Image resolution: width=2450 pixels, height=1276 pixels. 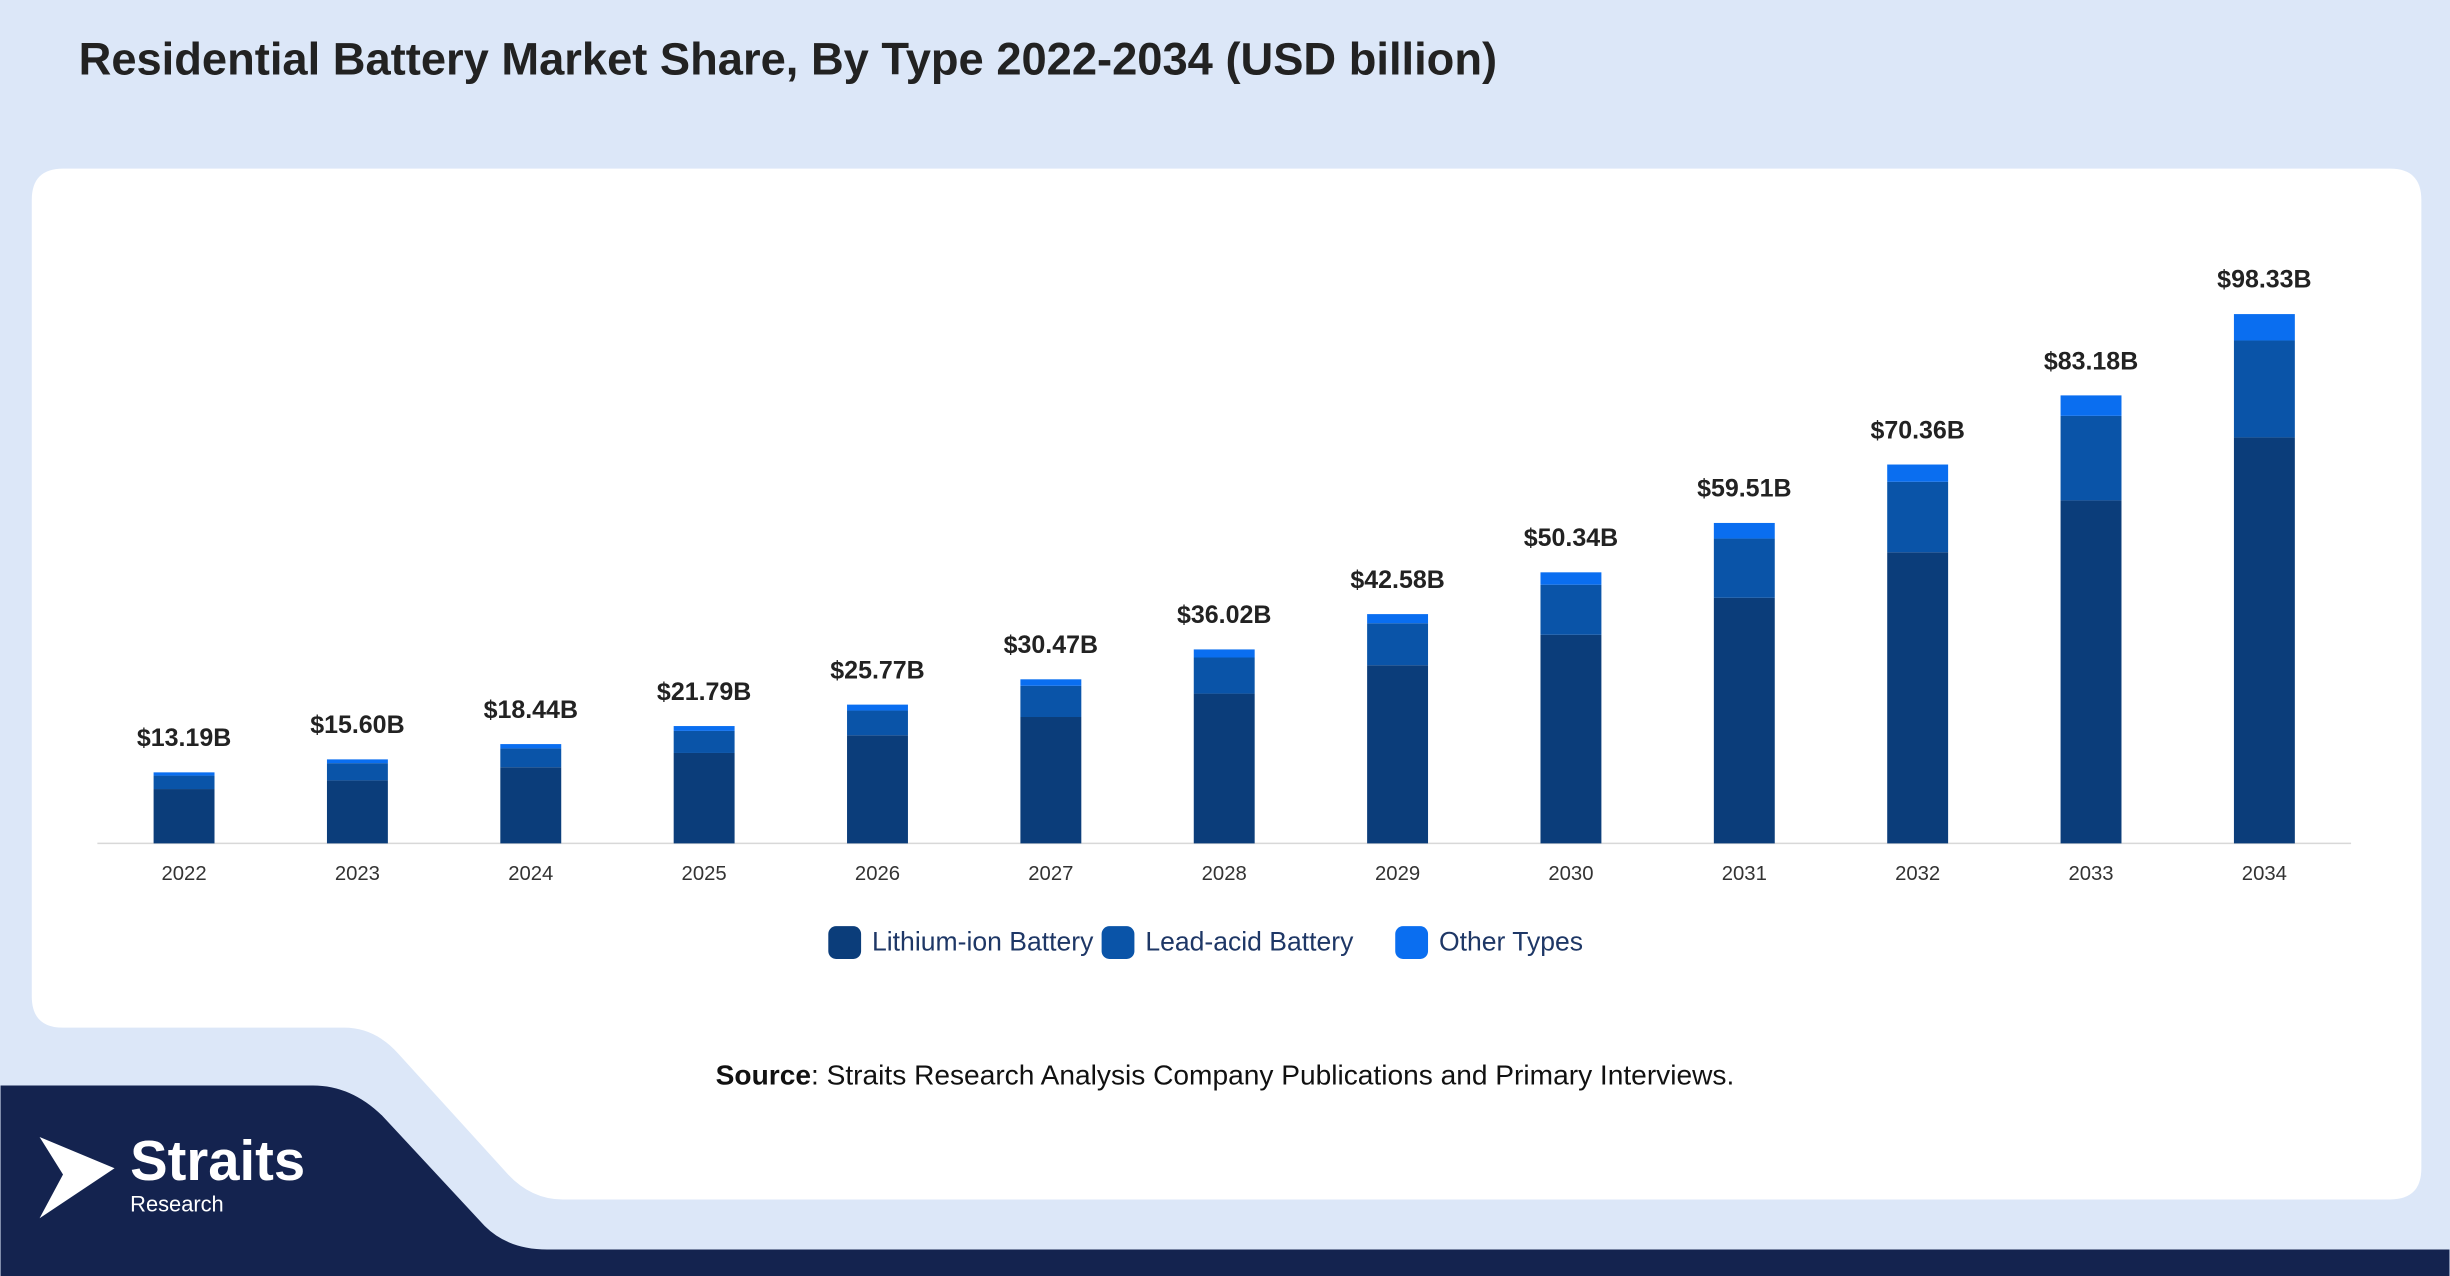 I want to click on x-tick-label: 2029, so click(x=1397, y=874).